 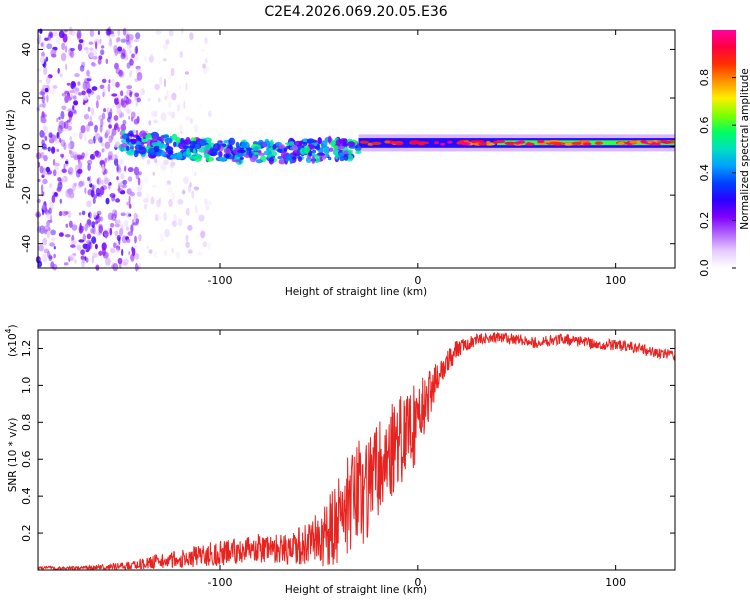 I want to click on colorbar-tick-label: 0.8, so click(x=704, y=78).